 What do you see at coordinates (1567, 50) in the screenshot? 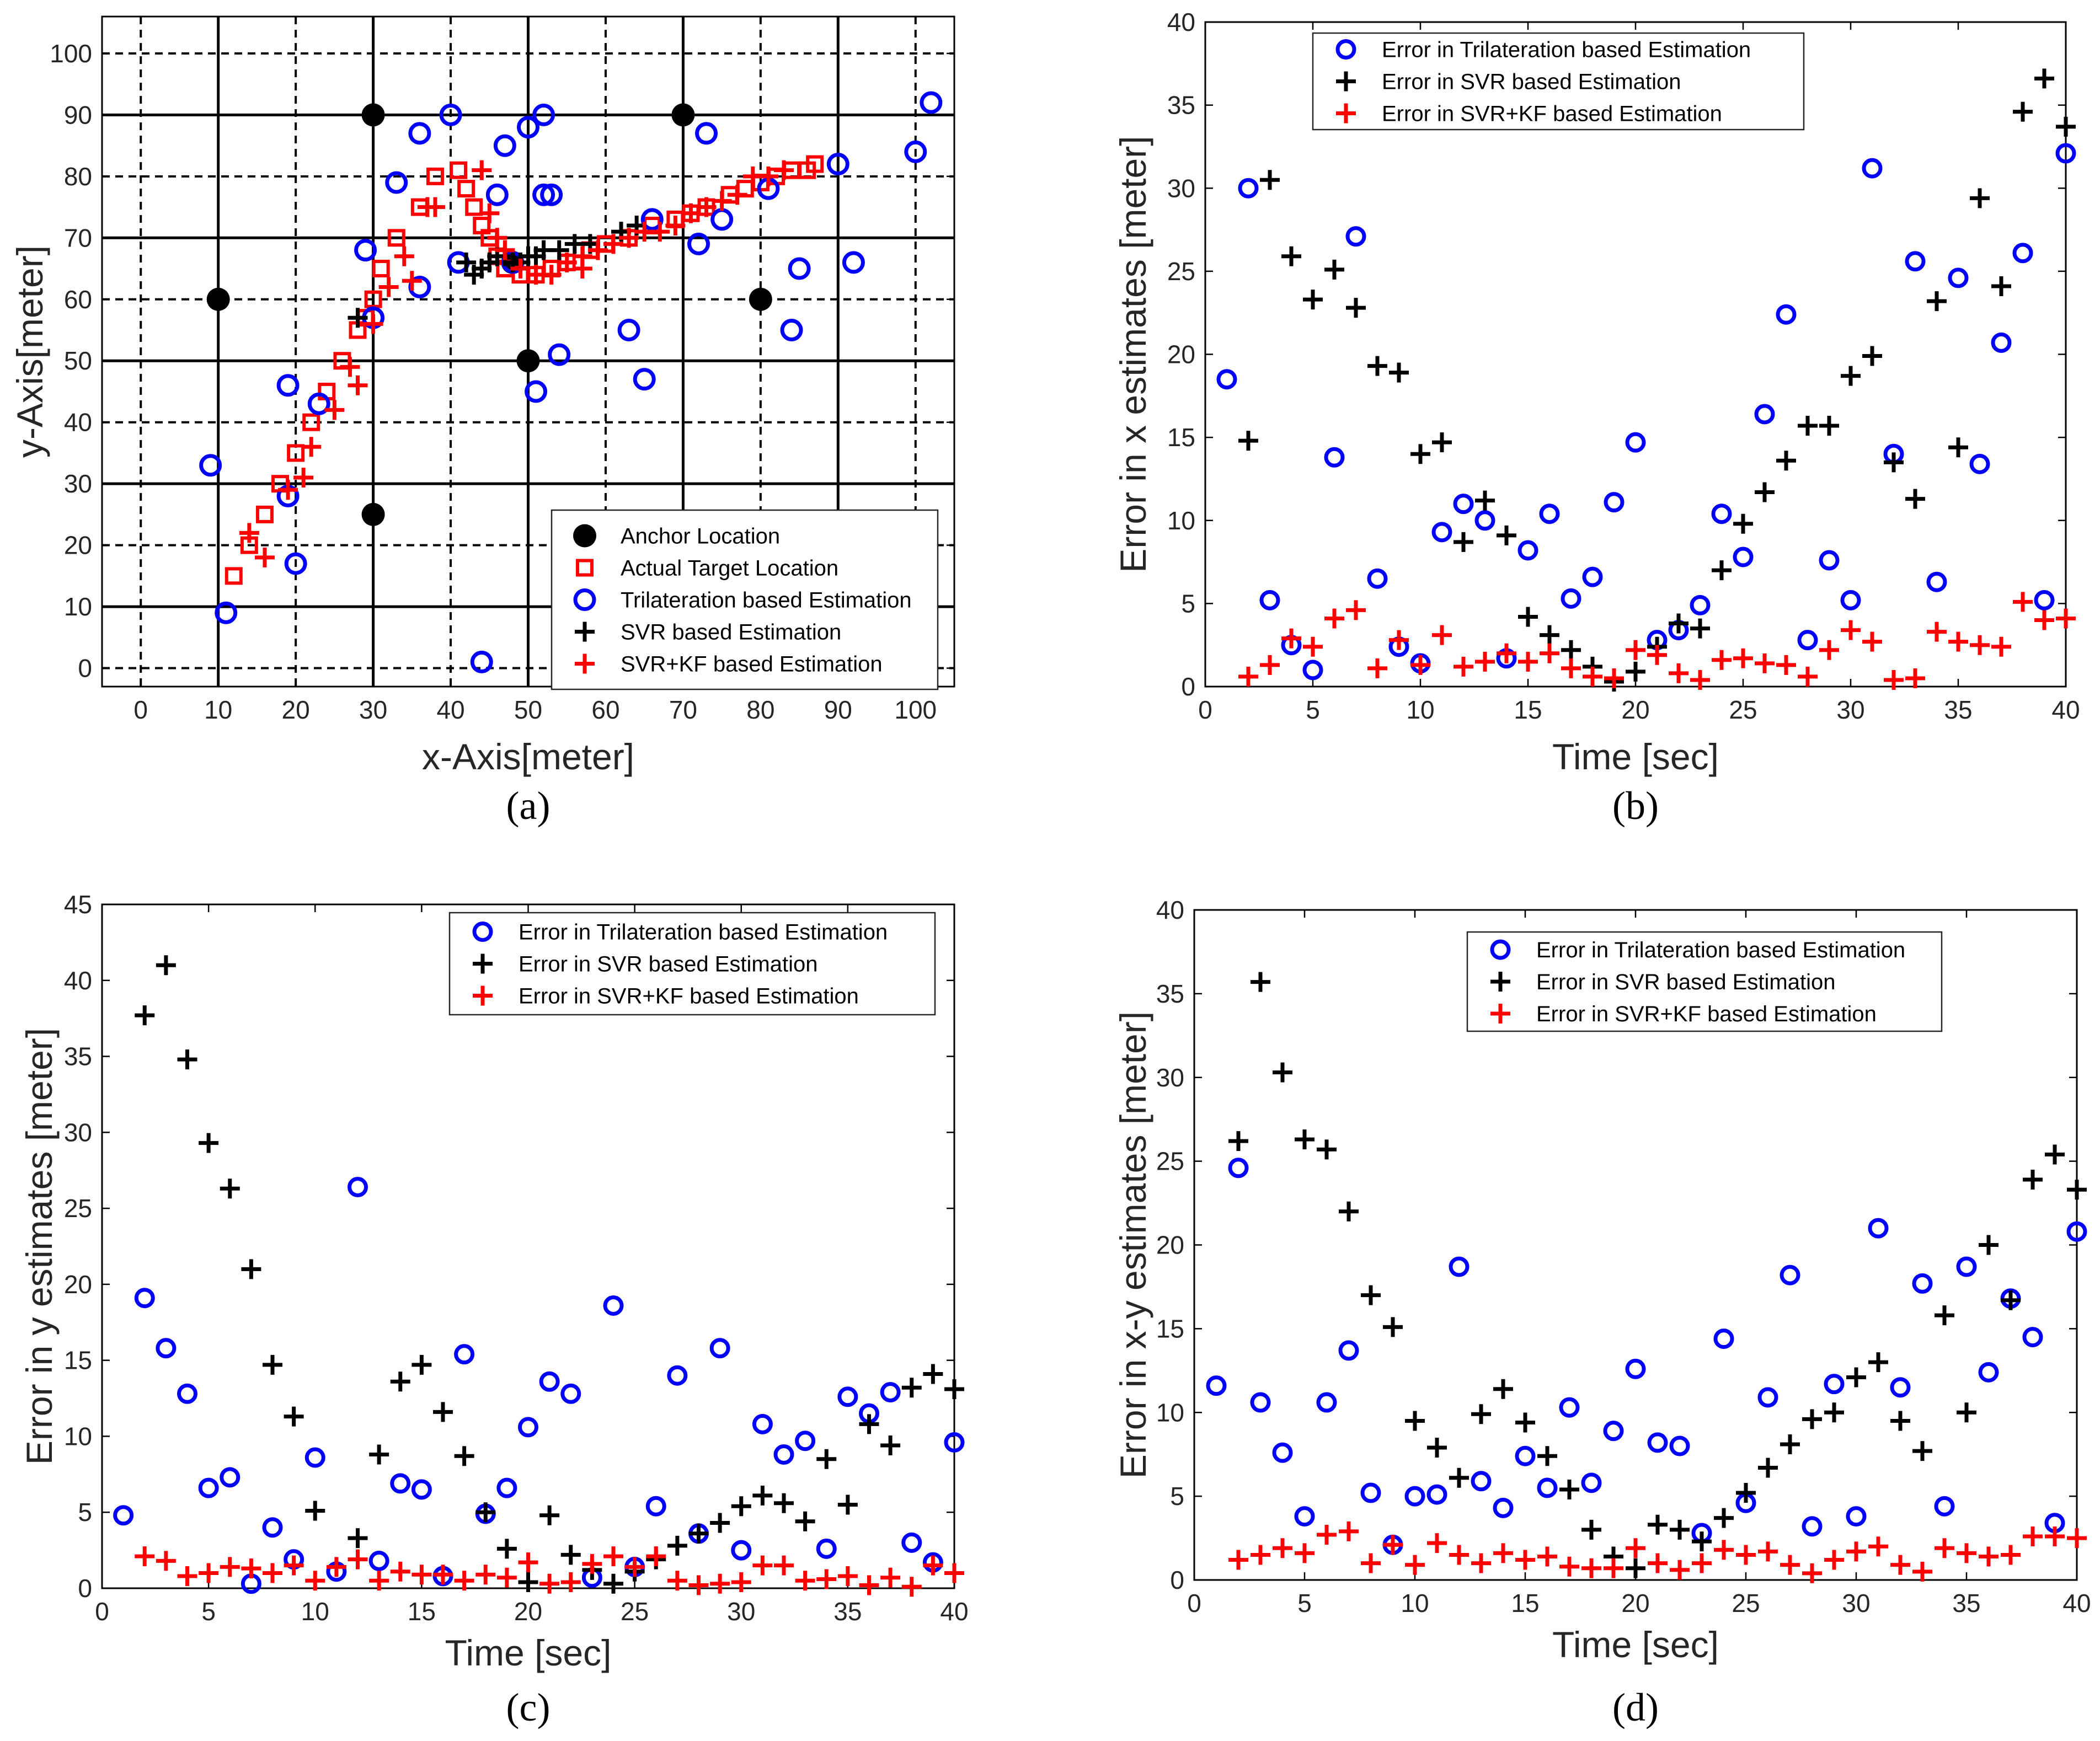
I see `legend-label: Error in Trilateration based Estimation` at bounding box center [1567, 50].